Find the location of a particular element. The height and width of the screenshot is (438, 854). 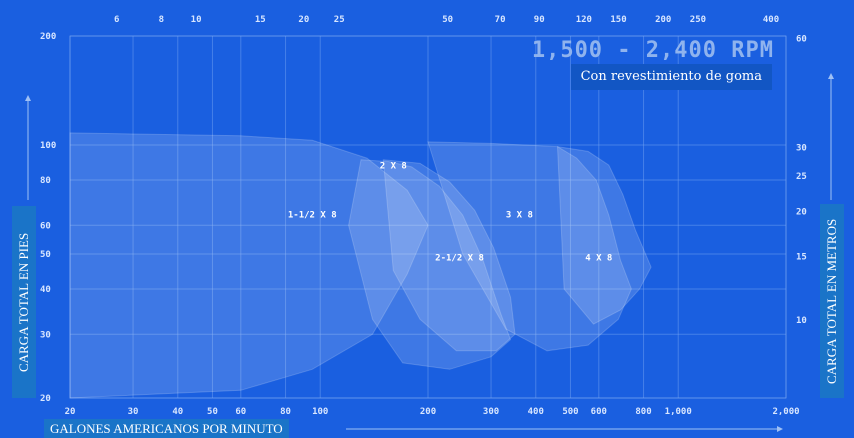

series-label: 2-1/2 X 8 is located at coordinates (459, 258).